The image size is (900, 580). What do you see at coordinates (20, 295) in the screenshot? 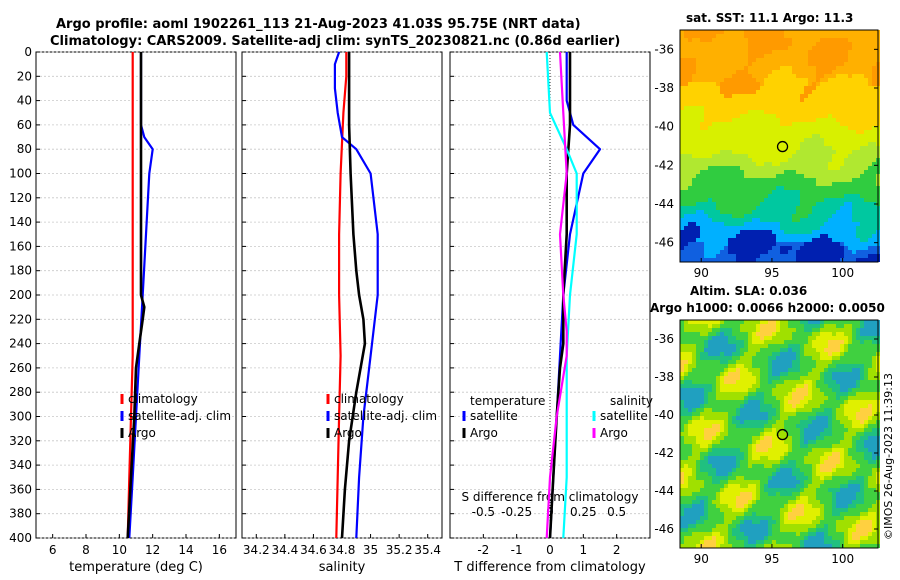
I see `y-tick-label: 200` at bounding box center [20, 295].